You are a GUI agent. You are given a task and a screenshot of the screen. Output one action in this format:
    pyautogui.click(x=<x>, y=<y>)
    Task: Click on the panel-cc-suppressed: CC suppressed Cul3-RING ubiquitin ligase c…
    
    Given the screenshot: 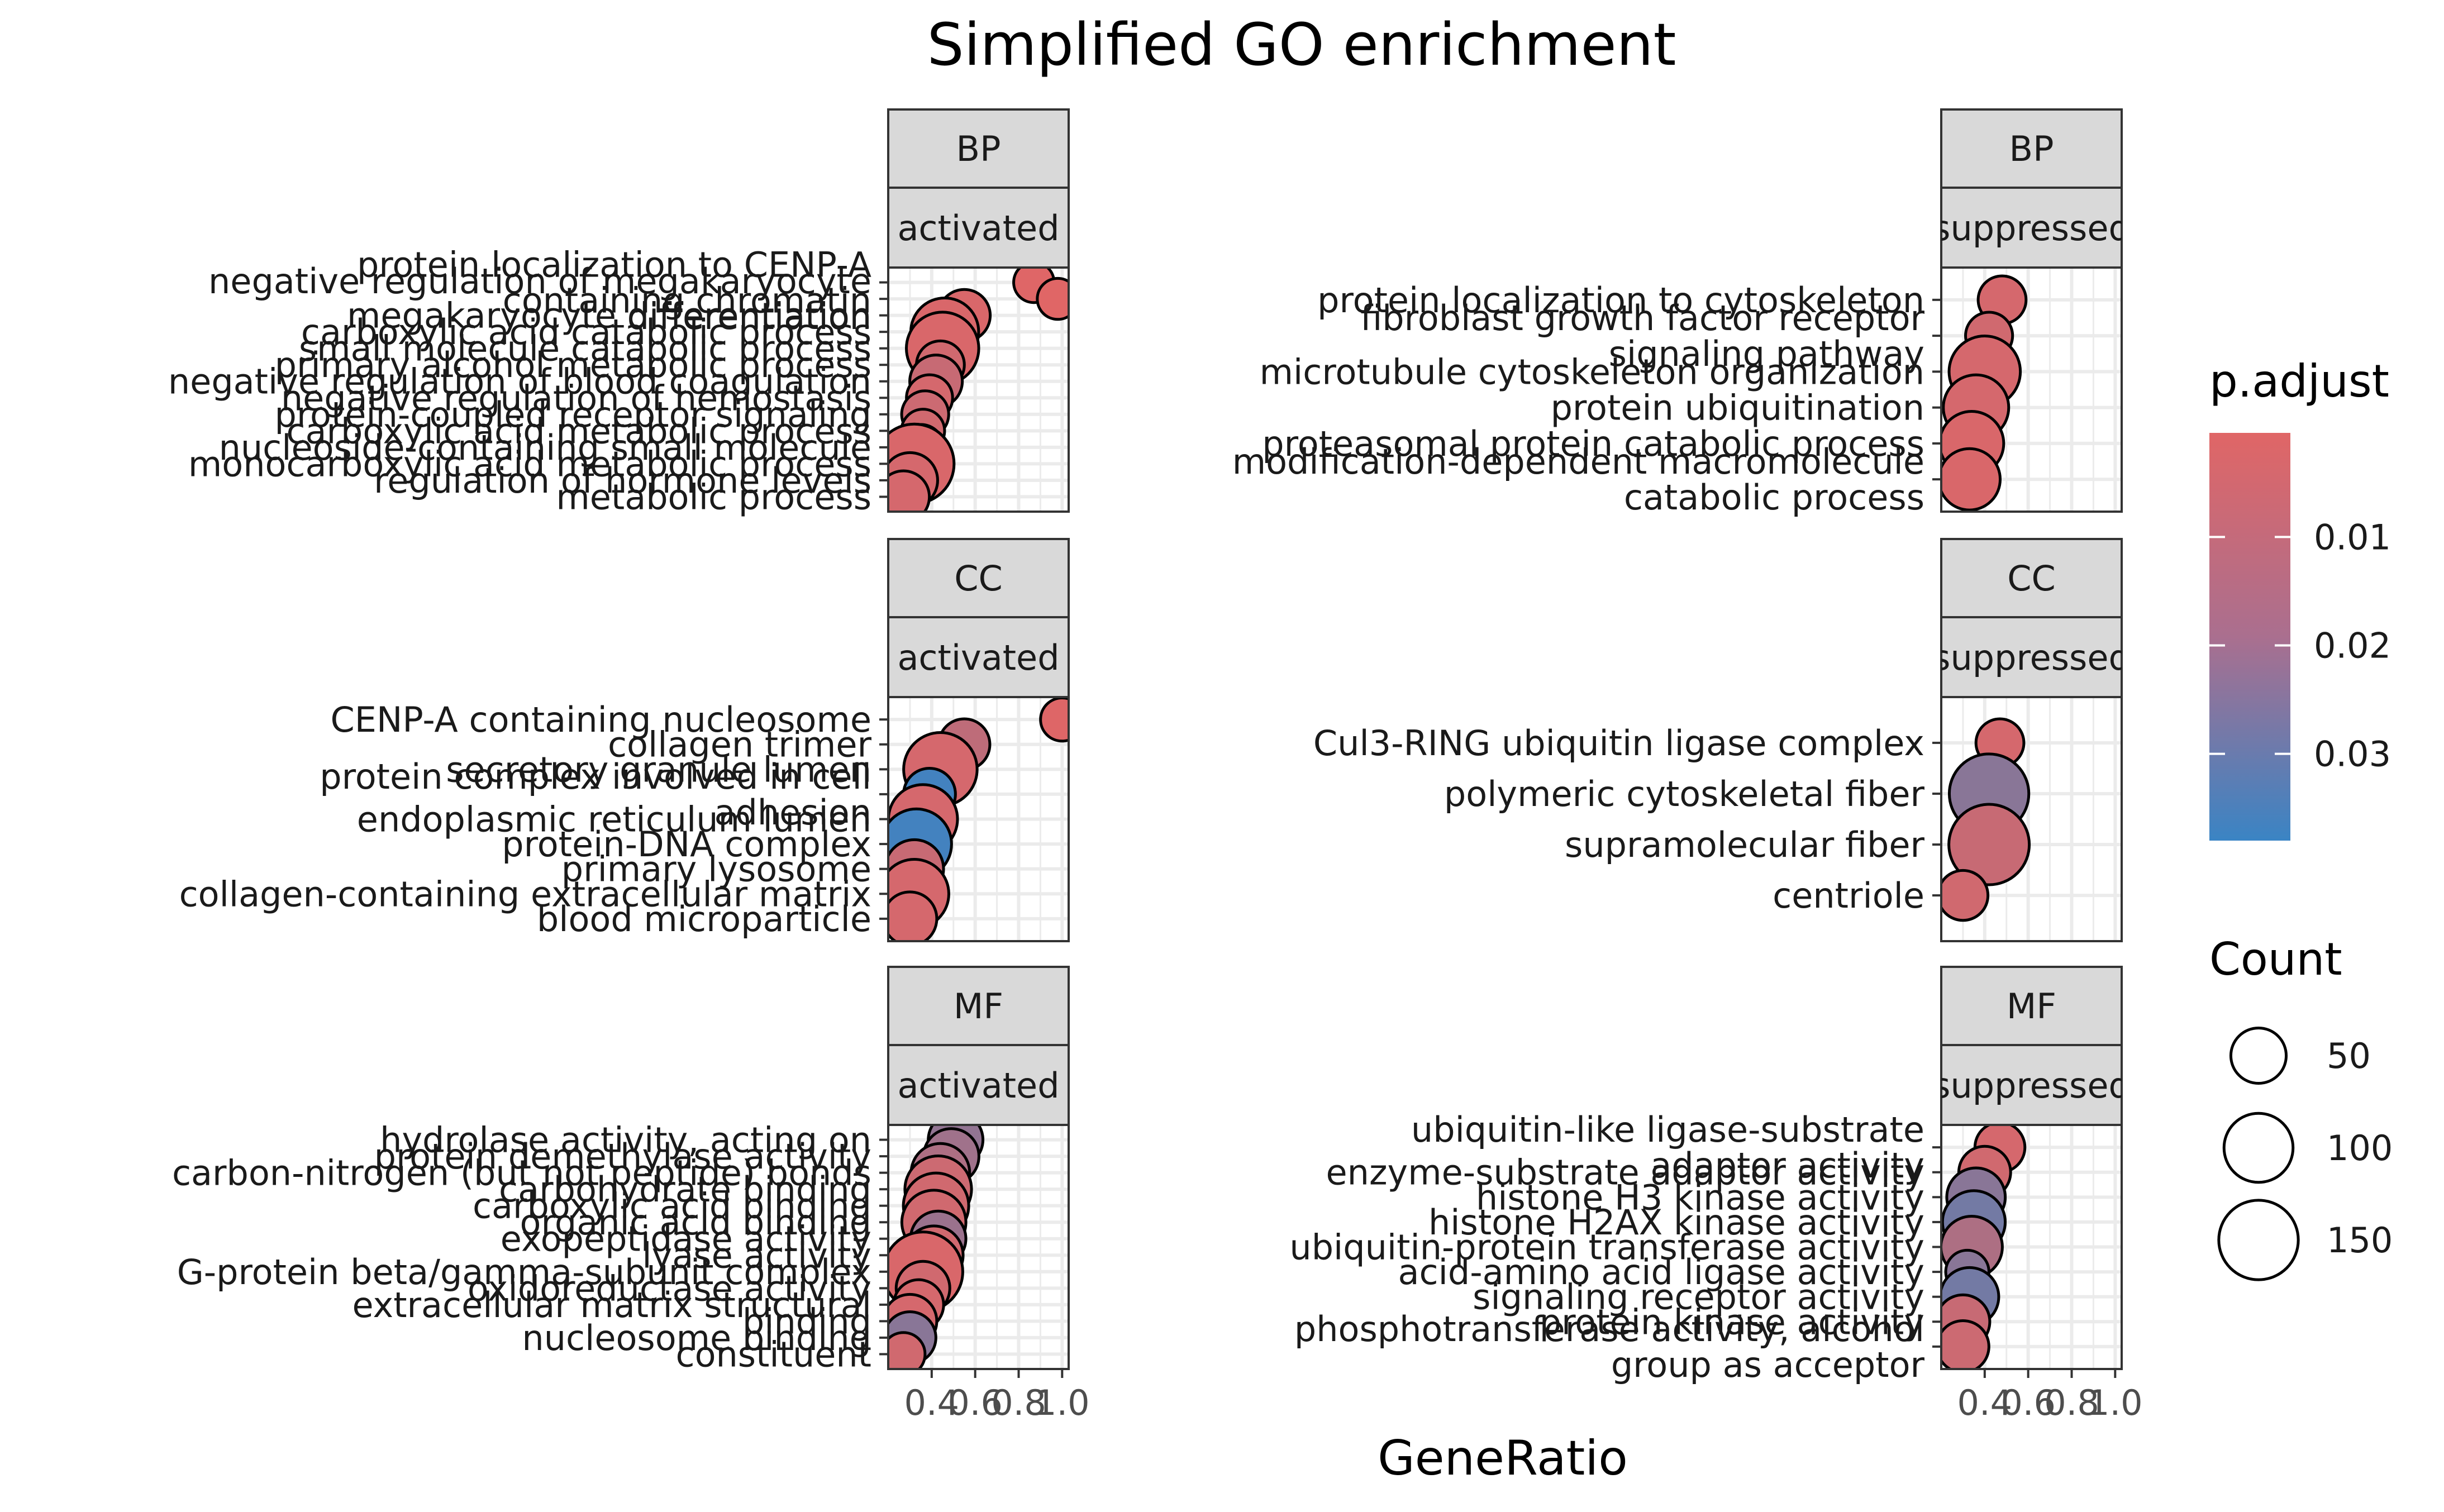 What is the action you would take?
    pyautogui.click(x=1722, y=740)
    